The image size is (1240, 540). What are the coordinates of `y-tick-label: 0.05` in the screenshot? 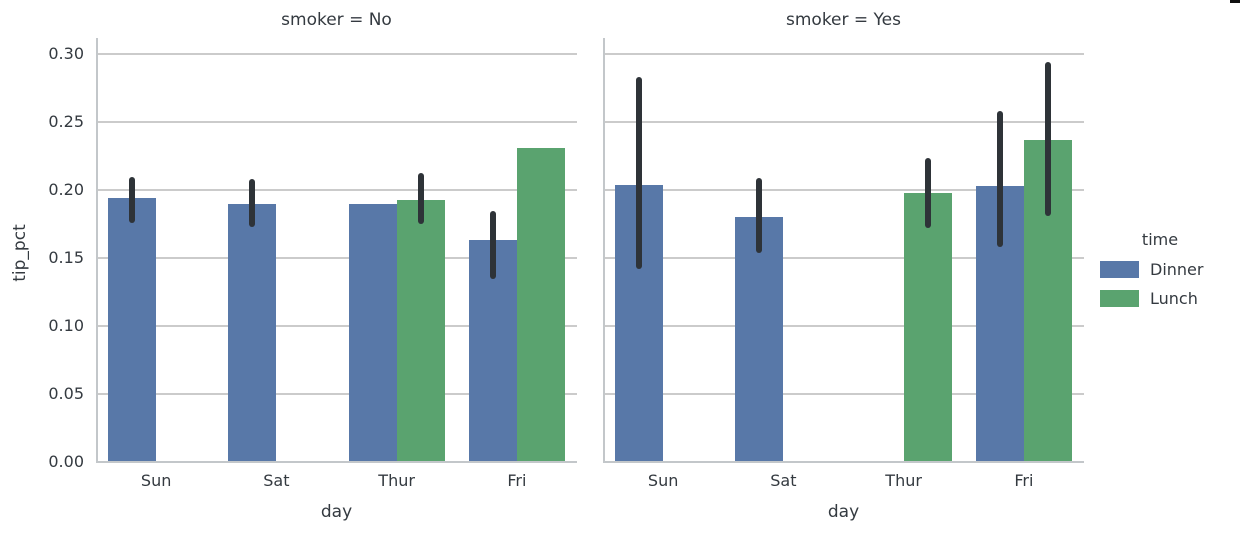 It's located at (66, 394).